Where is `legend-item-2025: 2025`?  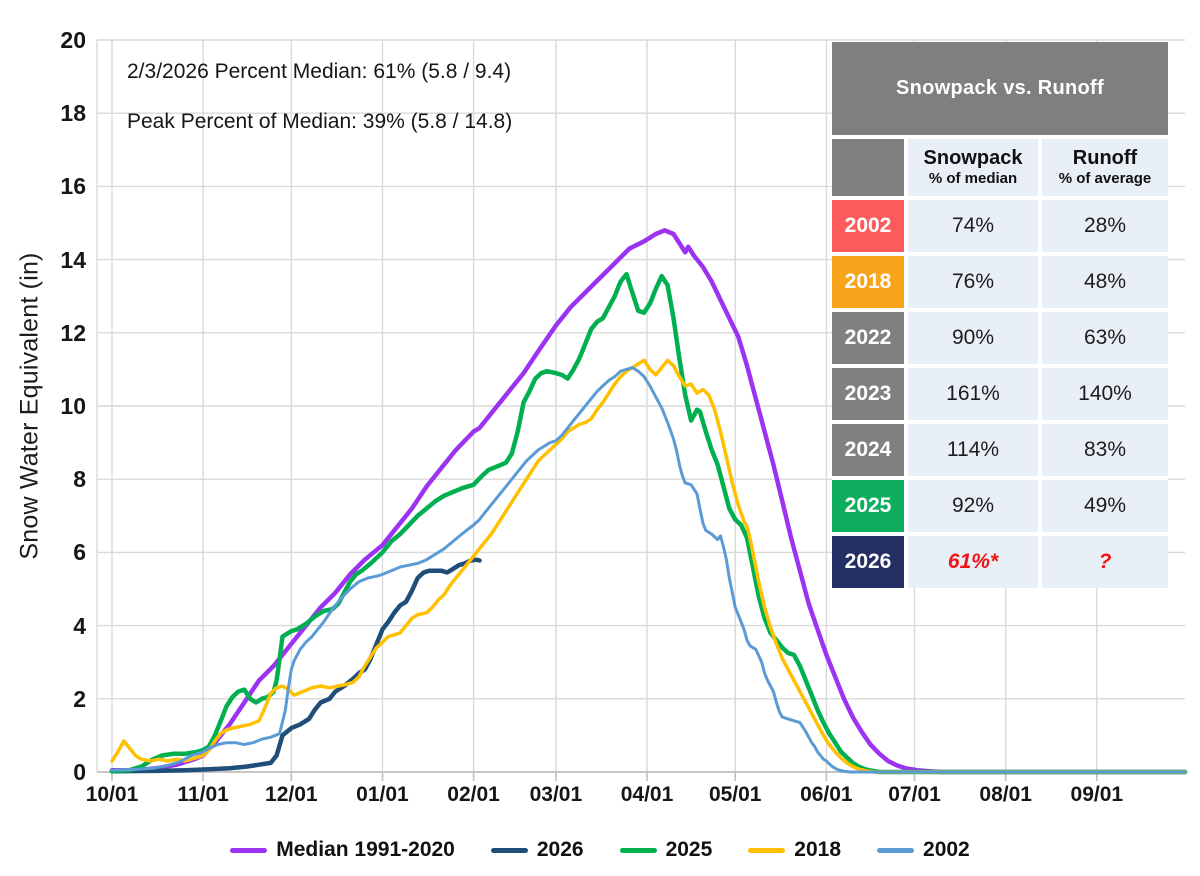
legend-item-2025: 2025 is located at coordinates (666, 850).